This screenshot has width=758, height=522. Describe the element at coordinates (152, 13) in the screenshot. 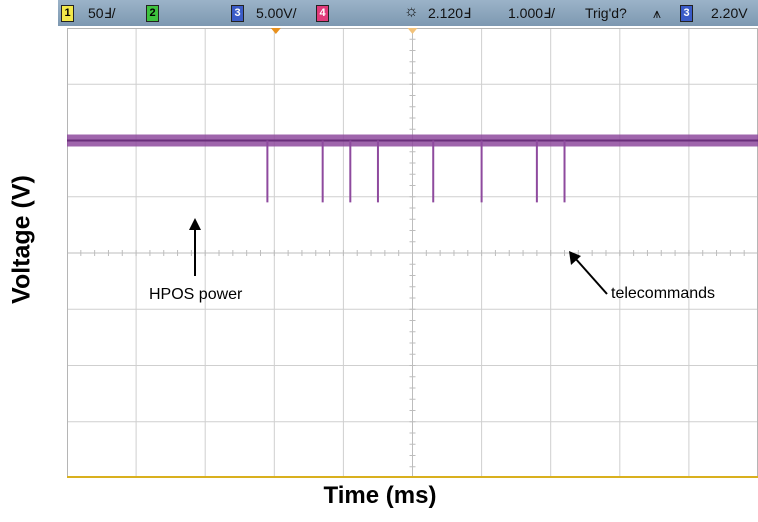

I see `ch2-badge: 2` at that location.